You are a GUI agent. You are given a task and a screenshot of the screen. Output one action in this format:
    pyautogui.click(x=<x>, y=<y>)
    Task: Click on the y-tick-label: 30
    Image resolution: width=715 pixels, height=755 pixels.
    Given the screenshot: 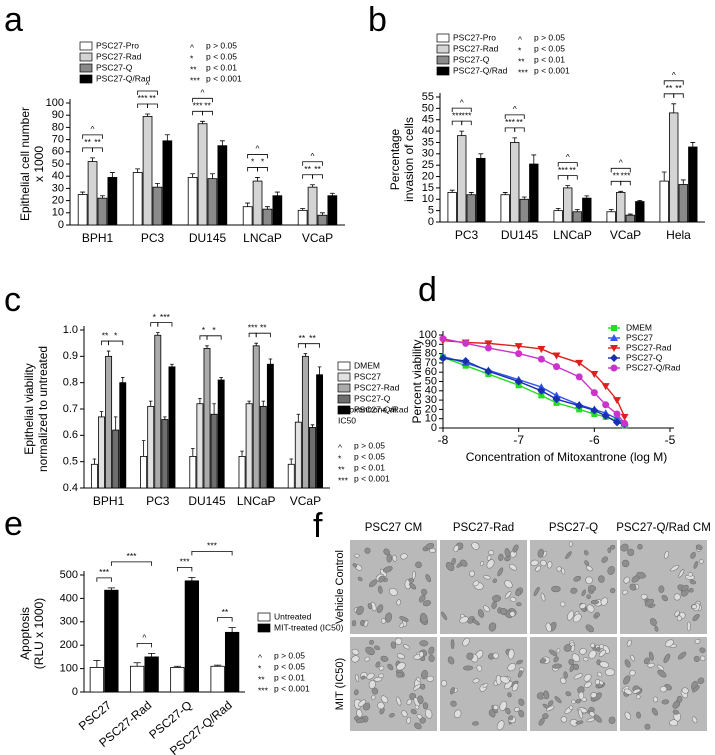 What is the action you would take?
    pyautogui.click(x=428, y=154)
    